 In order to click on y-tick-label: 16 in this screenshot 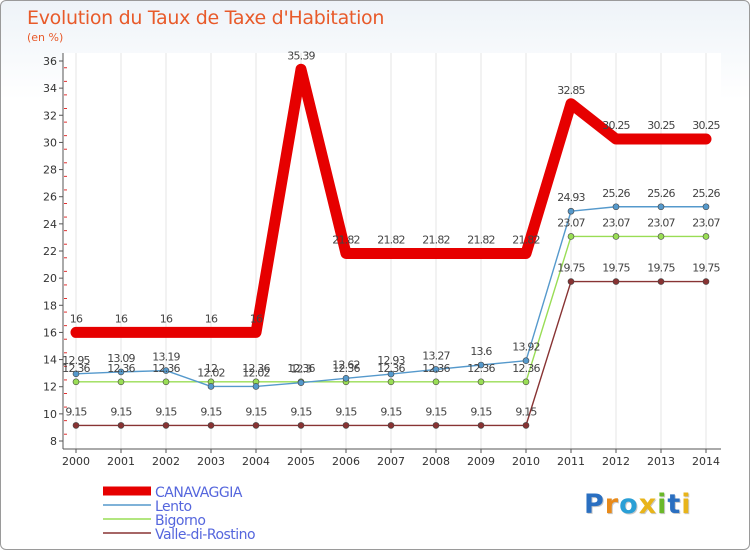, I will do `click(50, 332)`.